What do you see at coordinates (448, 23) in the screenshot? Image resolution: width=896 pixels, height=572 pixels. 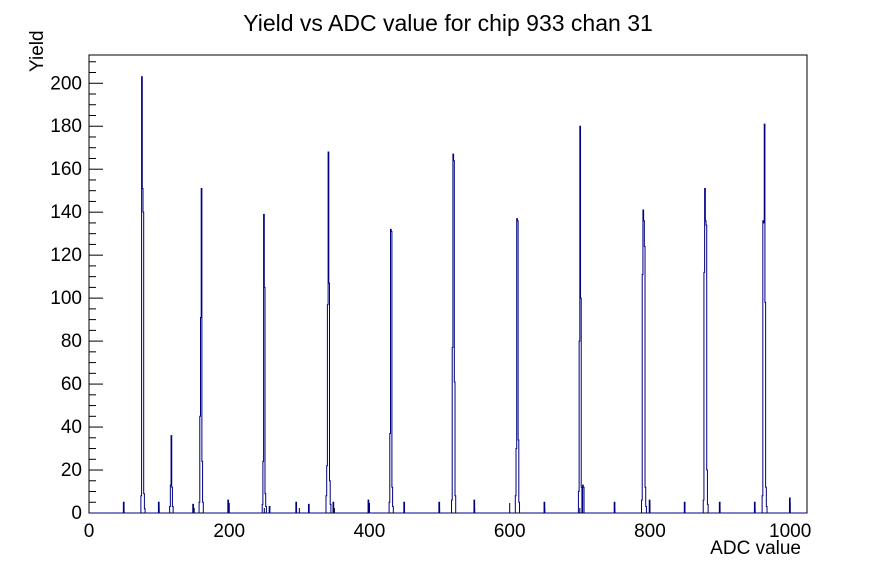 I see `chart-title: Yield vs ADC value for chip 933 chan 31` at bounding box center [448, 23].